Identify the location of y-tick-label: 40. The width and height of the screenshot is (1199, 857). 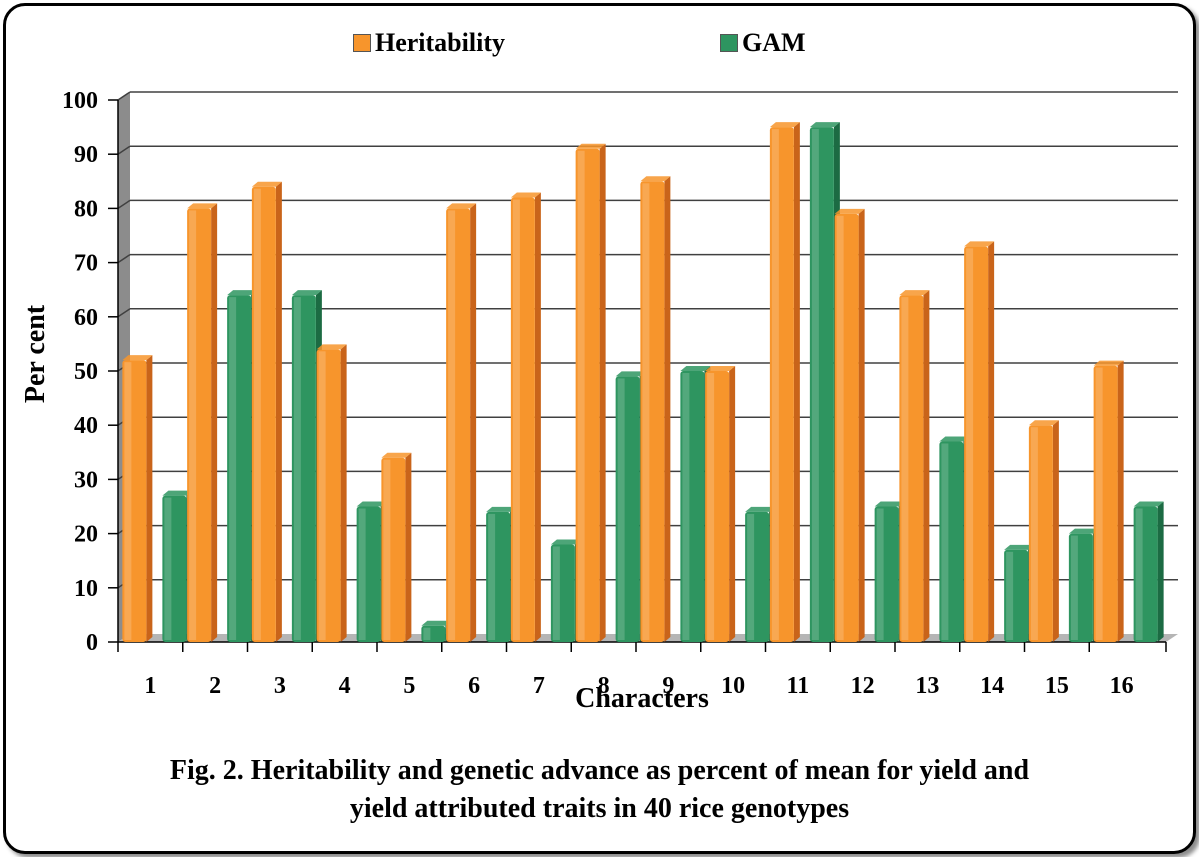
(86, 426).